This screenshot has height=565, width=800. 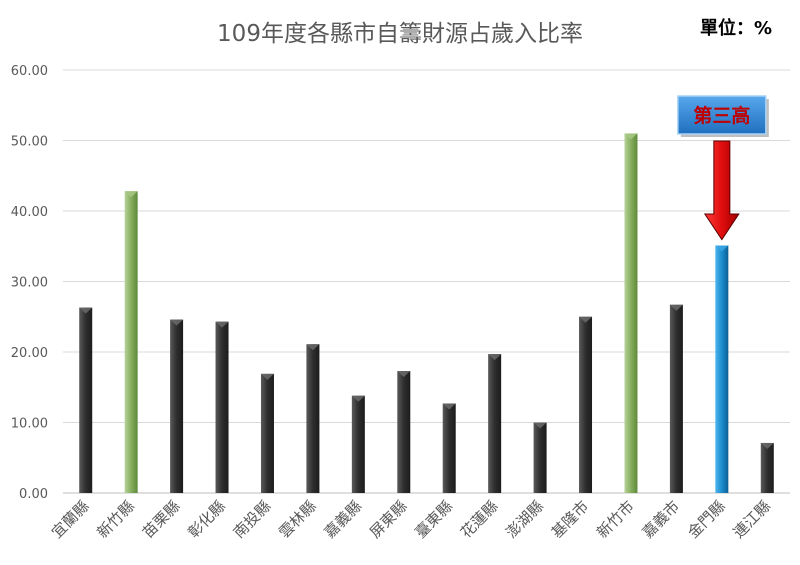 What do you see at coordinates (115, 519) in the screenshot?
I see `x-tick-label: 新竹縣` at bounding box center [115, 519].